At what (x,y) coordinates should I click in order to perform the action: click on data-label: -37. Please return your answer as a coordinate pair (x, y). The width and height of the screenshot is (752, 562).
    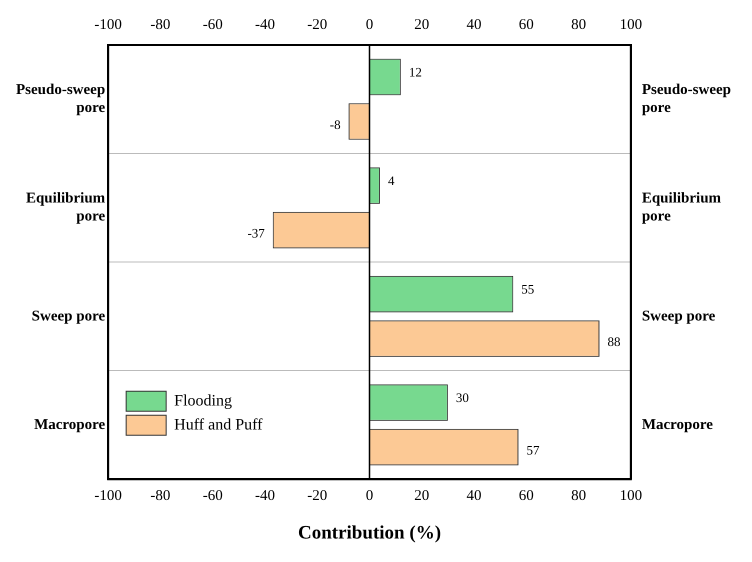
    Looking at the image, I should click on (256, 233).